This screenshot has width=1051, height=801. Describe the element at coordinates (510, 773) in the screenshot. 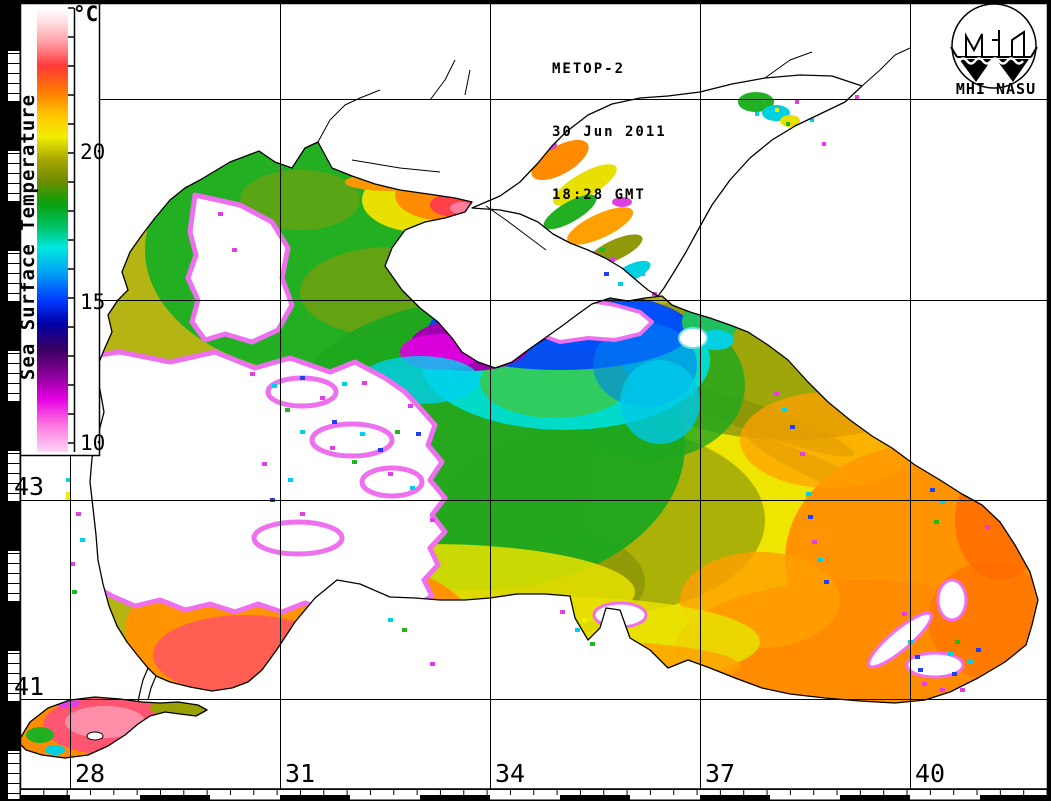

I see `longitude-label-34: 34` at that location.